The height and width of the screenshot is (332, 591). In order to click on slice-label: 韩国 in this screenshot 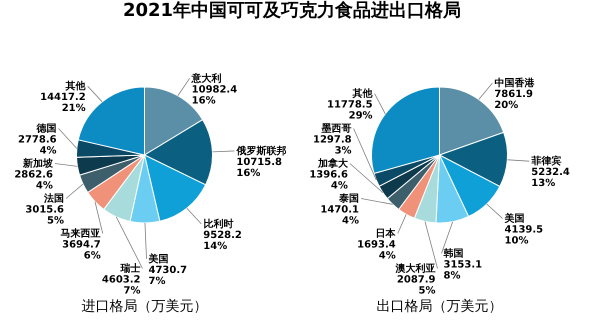, I will do `click(453, 253)`.